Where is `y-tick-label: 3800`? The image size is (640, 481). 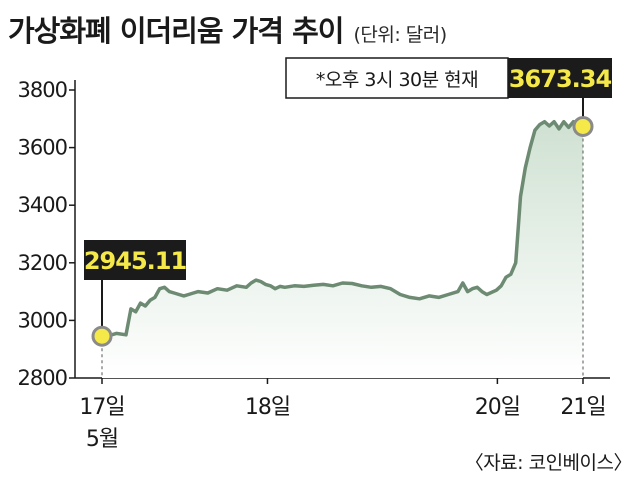
y-tick-label: 3800 is located at coordinates (42, 90).